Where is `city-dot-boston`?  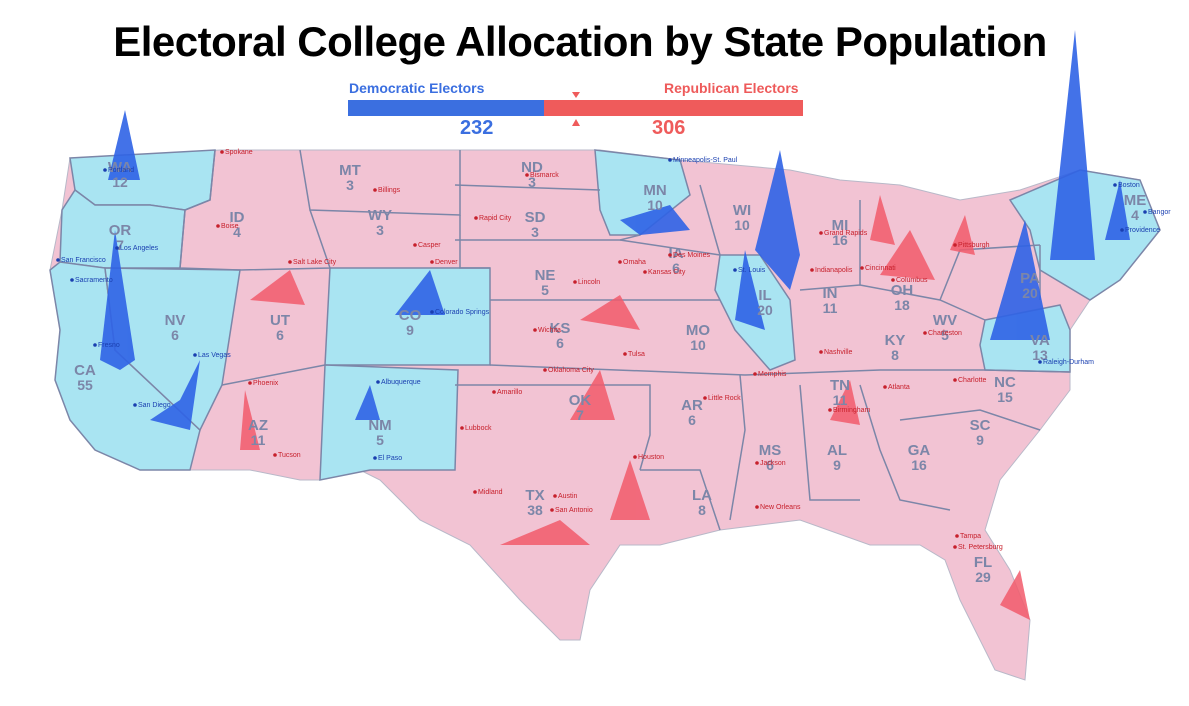 city-dot-boston is located at coordinates (1115, 185).